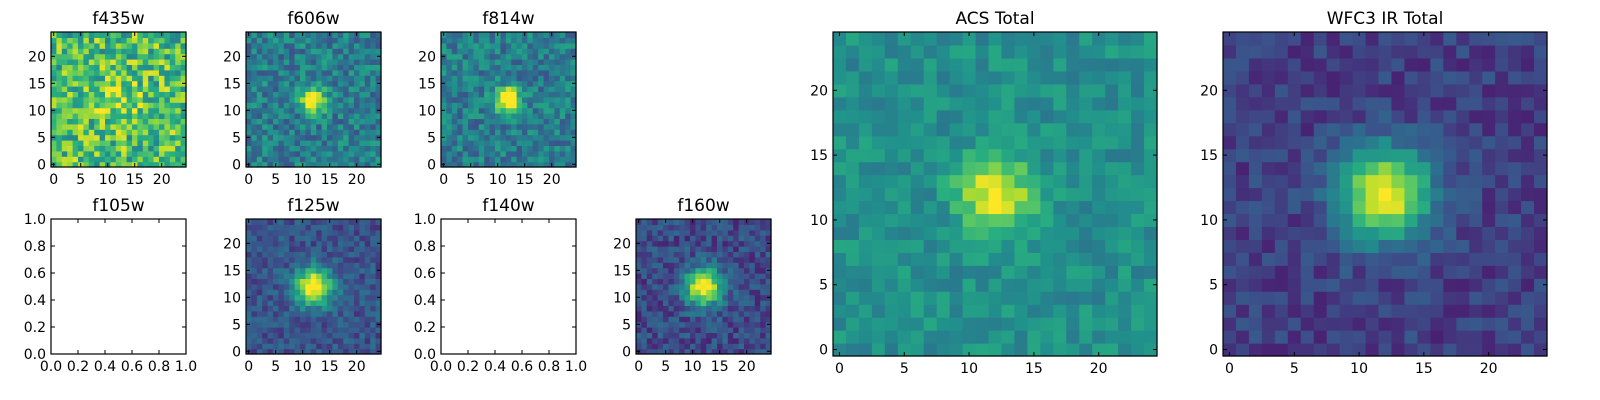  What do you see at coordinates (53, 180) in the screenshot?
I see `x-tick-label: 0` at bounding box center [53, 180].